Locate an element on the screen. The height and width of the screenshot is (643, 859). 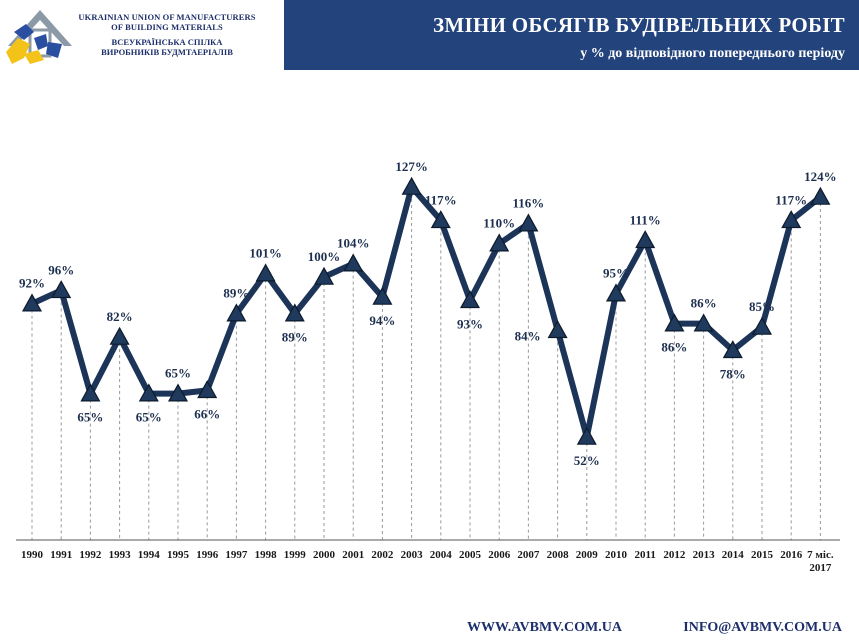
x-tick-label: 2015 is located at coordinates (762, 555).